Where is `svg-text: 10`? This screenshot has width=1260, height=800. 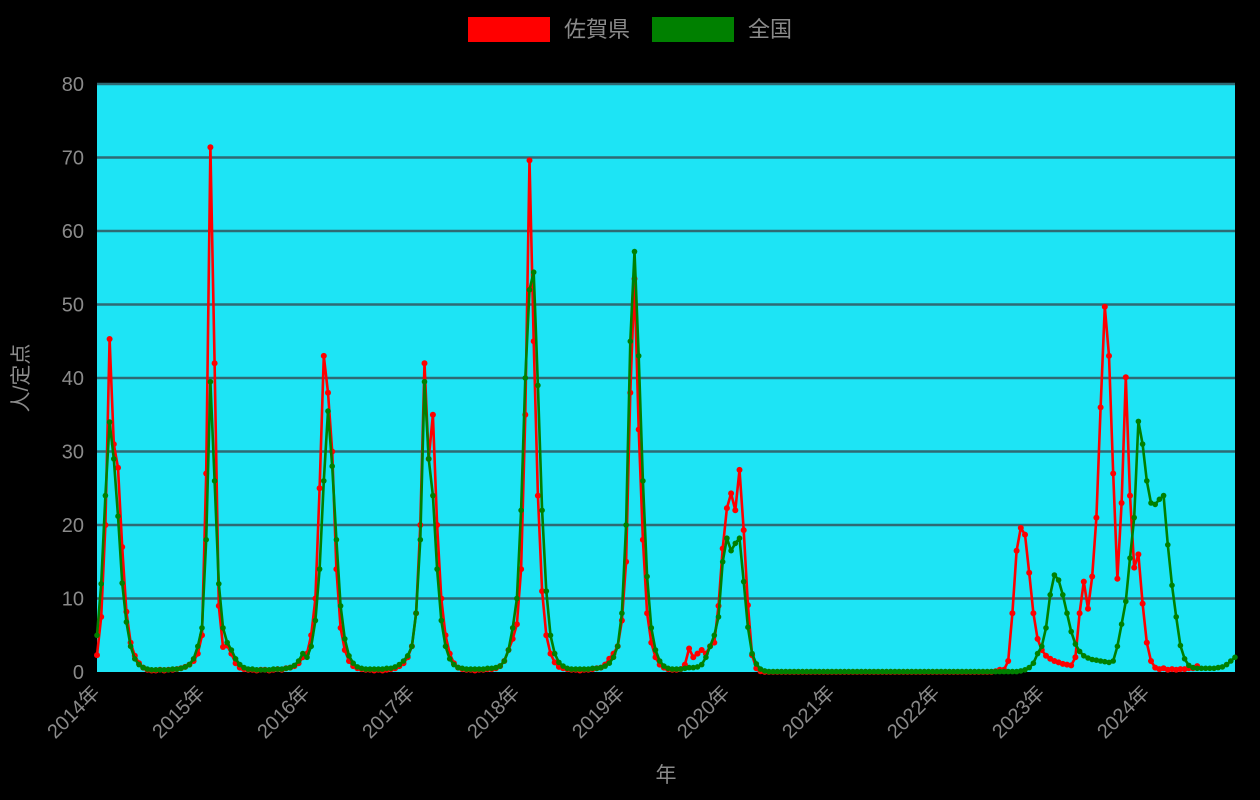
svg-text: 10 is located at coordinates (73, 600).